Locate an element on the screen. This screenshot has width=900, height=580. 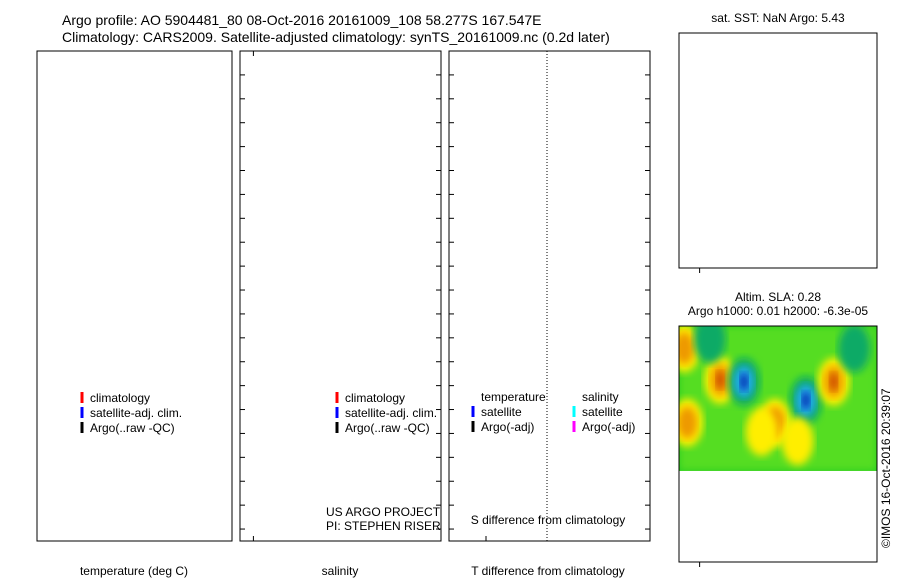
legend-heading-temperature: temperature is located at coordinates (513, 397).